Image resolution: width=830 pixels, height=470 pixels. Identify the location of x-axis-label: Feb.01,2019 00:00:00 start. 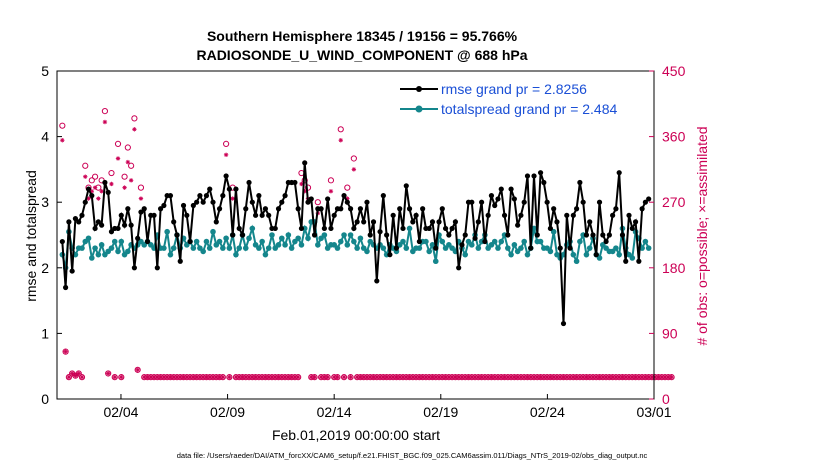
(356, 435).